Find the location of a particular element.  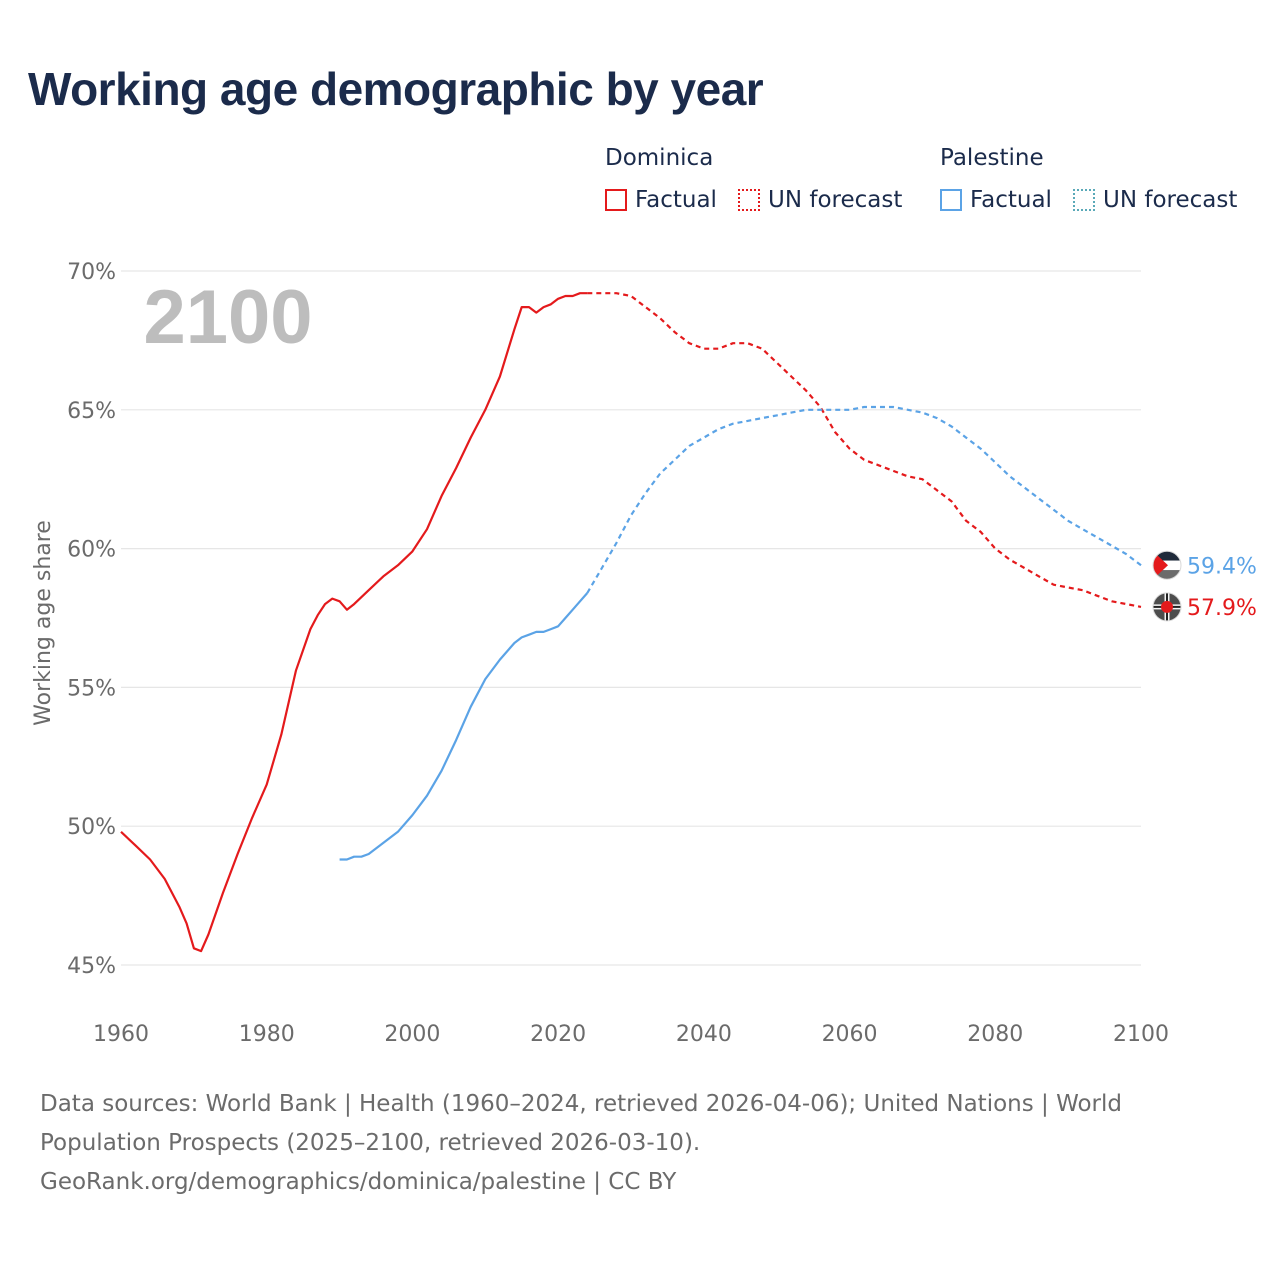

x-tick-label: 2060 is located at coordinates (850, 1034).